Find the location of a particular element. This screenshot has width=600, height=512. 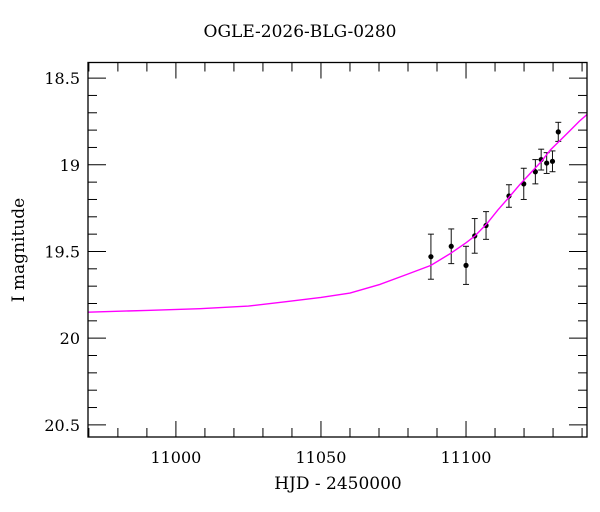

y-tick-label: 19.5 is located at coordinates (62, 251).